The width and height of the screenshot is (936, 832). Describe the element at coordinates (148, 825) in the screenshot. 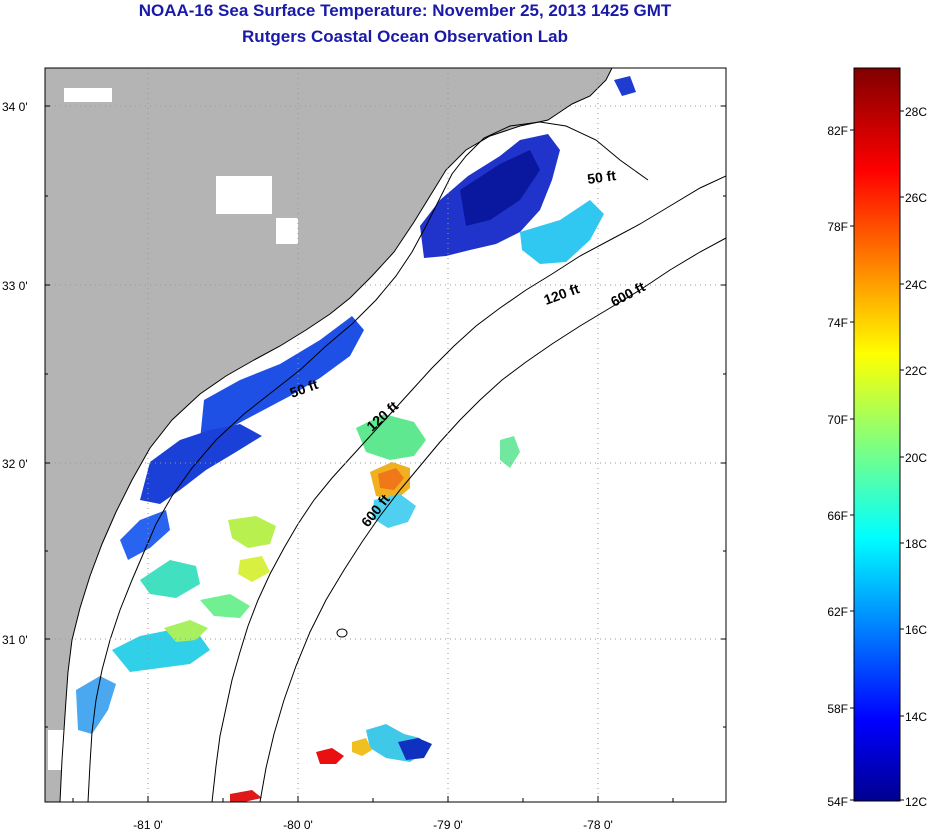

I see `lon-label: -81 0'` at that location.